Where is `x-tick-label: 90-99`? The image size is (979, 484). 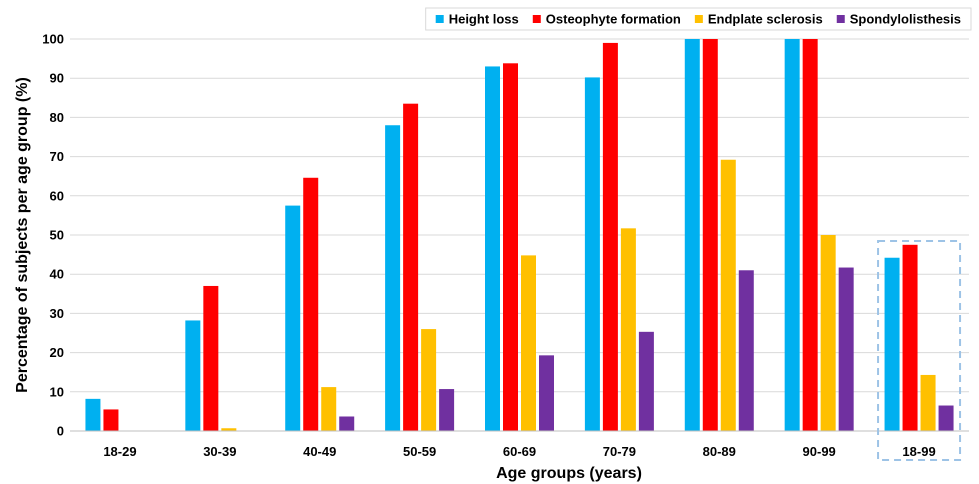
x-tick-label: 90-99 is located at coordinates (819, 451).